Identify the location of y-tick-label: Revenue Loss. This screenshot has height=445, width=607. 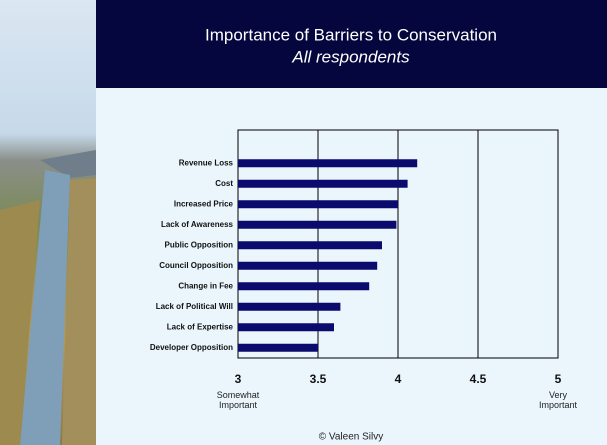
(206, 162).